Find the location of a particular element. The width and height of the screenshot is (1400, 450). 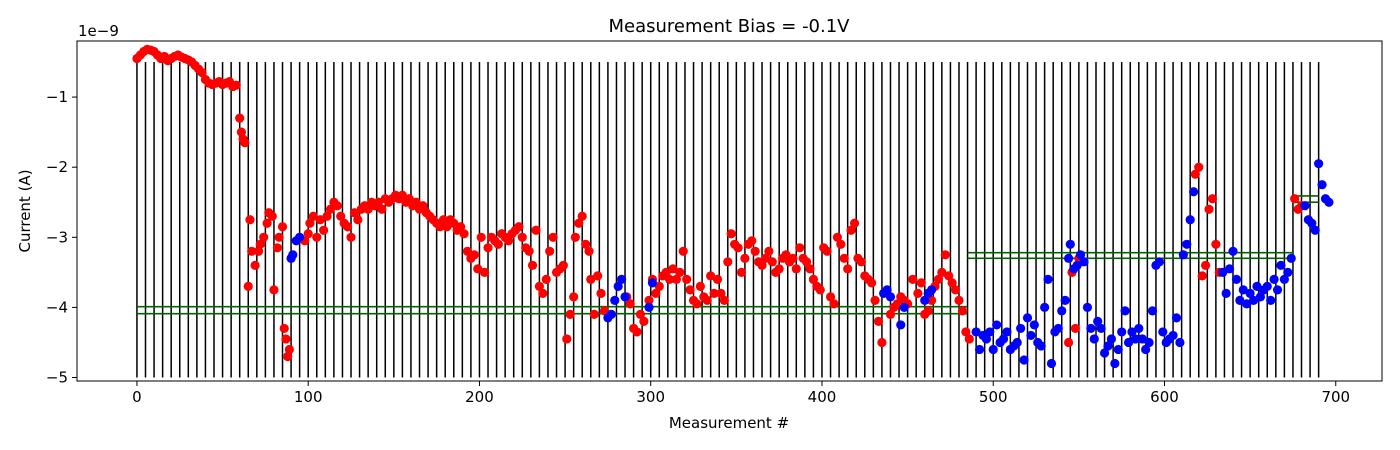

x-tick-label: 500 is located at coordinates (993, 397).